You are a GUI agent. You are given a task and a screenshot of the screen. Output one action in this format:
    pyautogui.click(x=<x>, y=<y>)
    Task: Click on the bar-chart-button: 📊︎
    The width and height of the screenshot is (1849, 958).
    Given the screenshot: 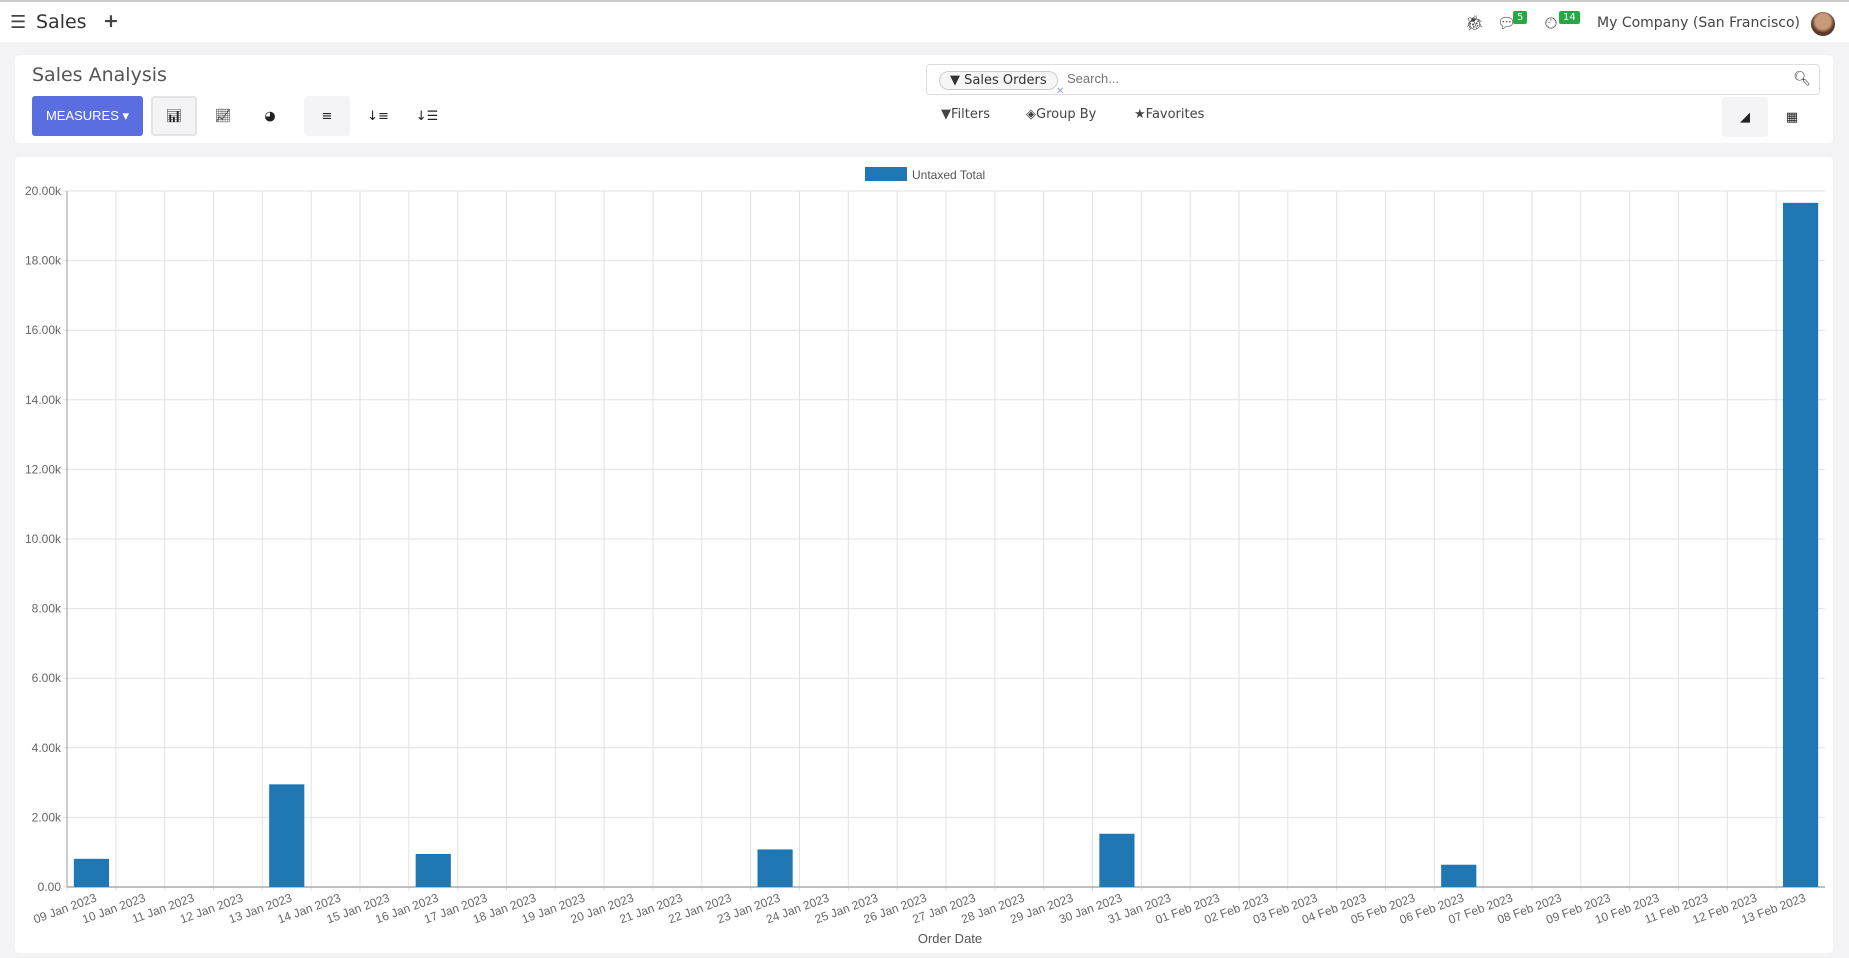 What is the action you would take?
    pyautogui.click(x=174, y=116)
    